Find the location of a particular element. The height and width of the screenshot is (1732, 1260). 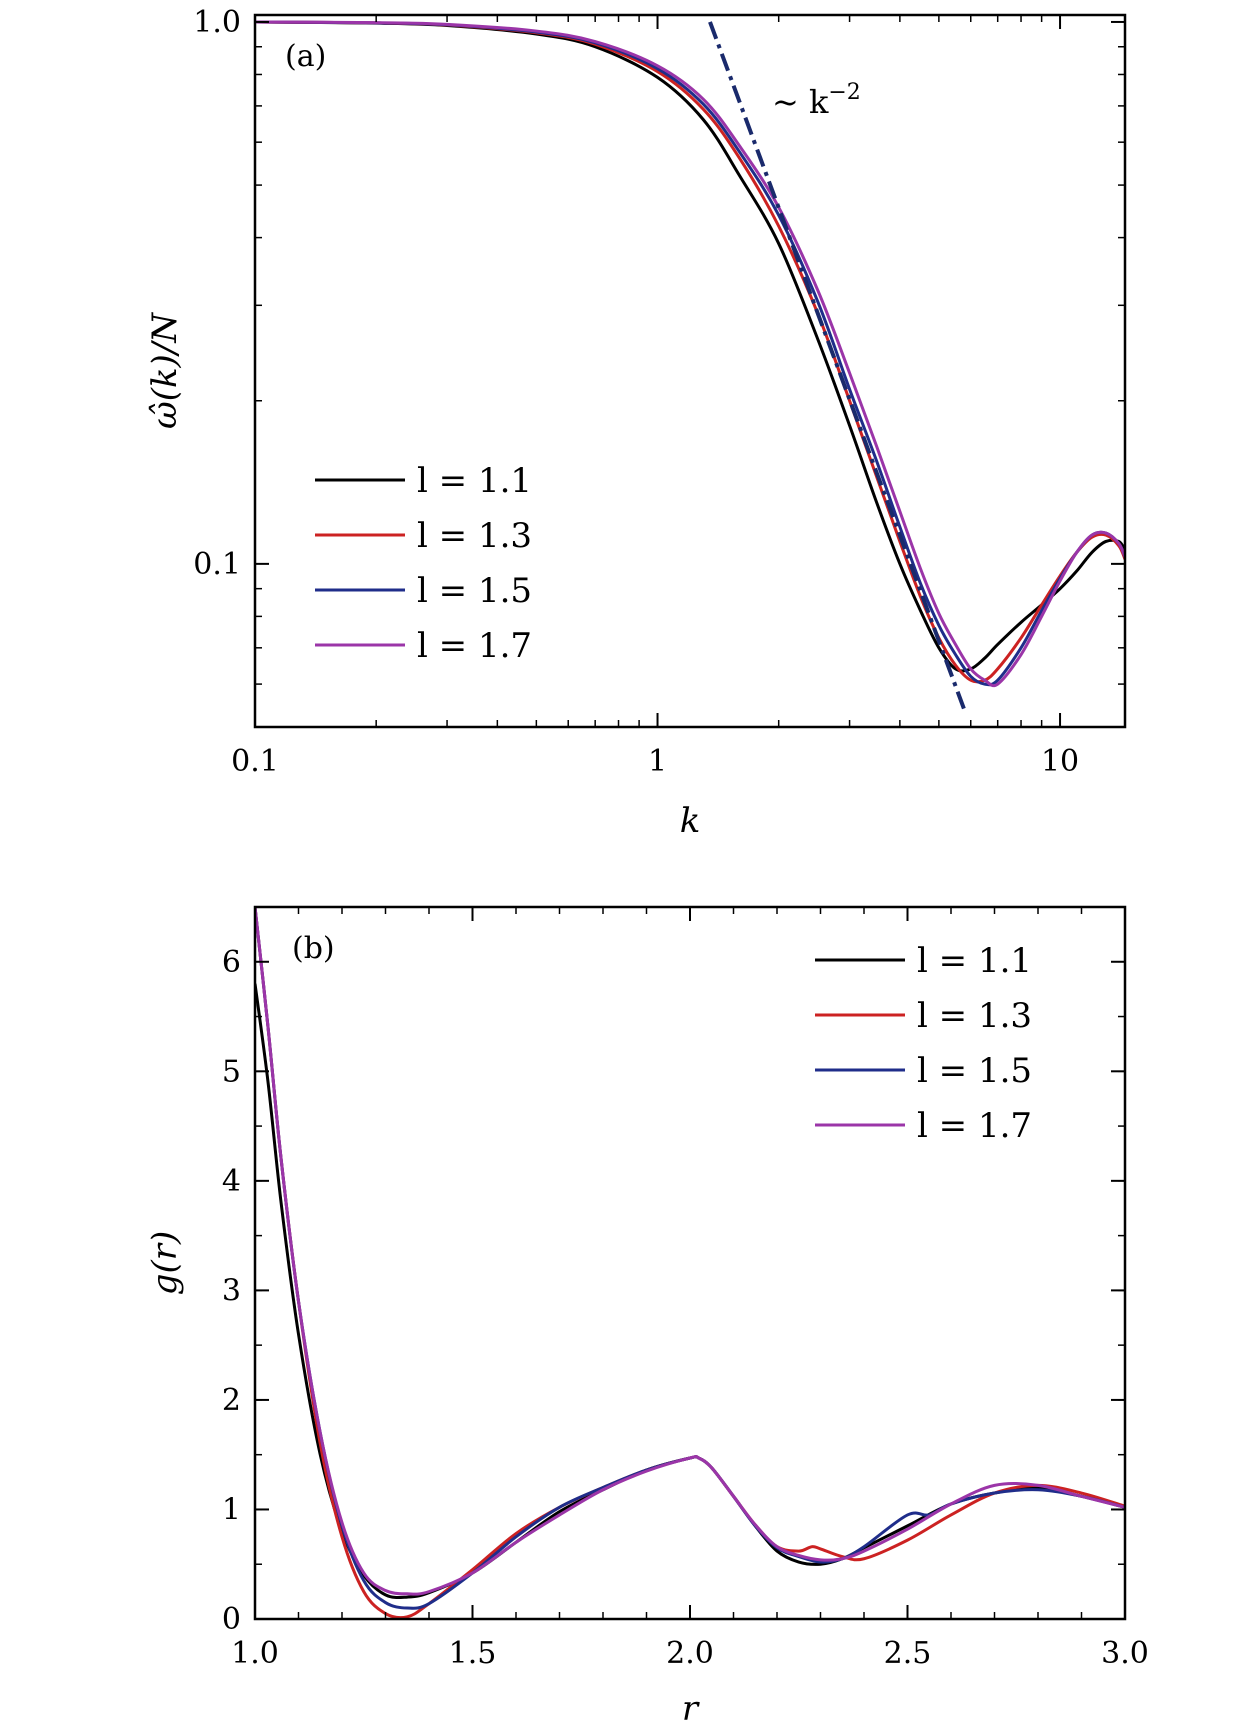

y-tick-label: 1 is located at coordinates (231, 1509).